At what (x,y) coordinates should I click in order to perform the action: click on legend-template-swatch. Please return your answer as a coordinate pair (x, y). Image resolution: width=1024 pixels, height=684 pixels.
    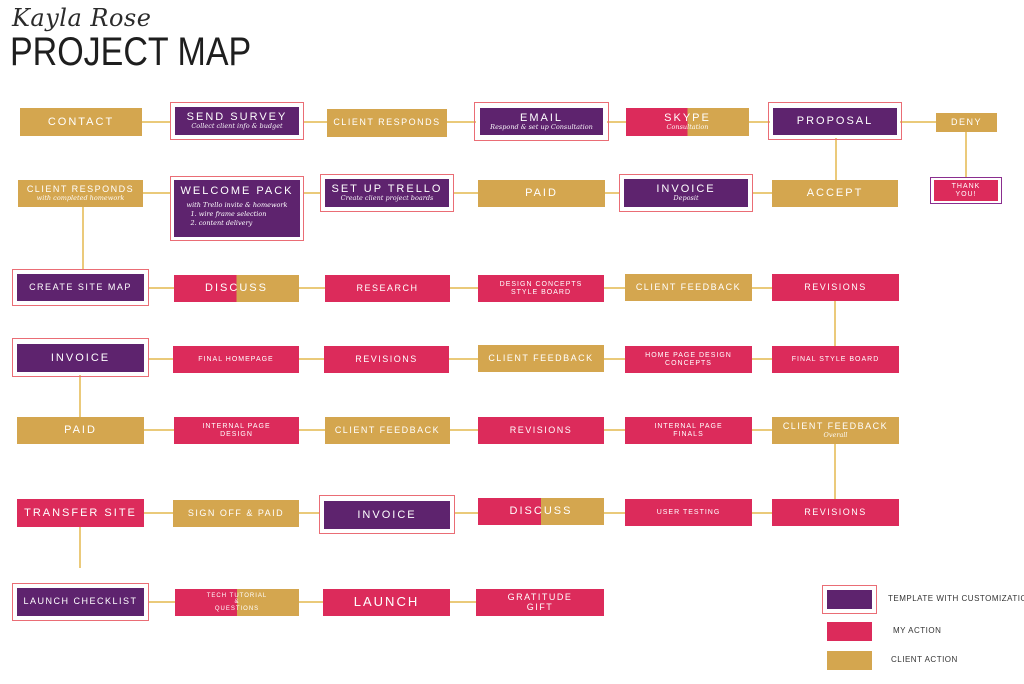
    Looking at the image, I should click on (849, 599).